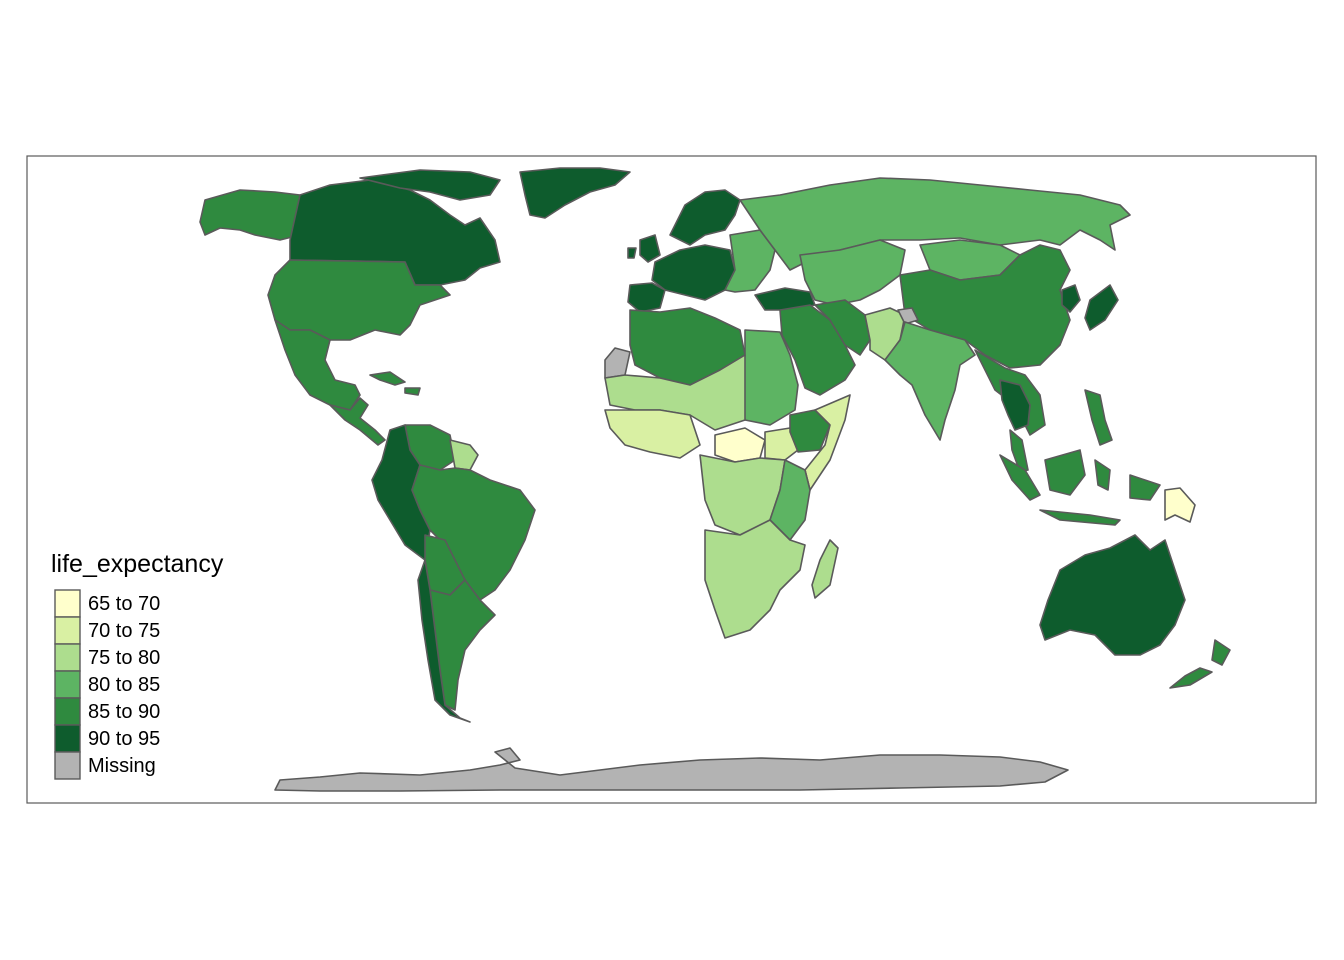  Describe the element at coordinates (122, 766) in the screenshot. I see `legend-label: Missing` at that location.